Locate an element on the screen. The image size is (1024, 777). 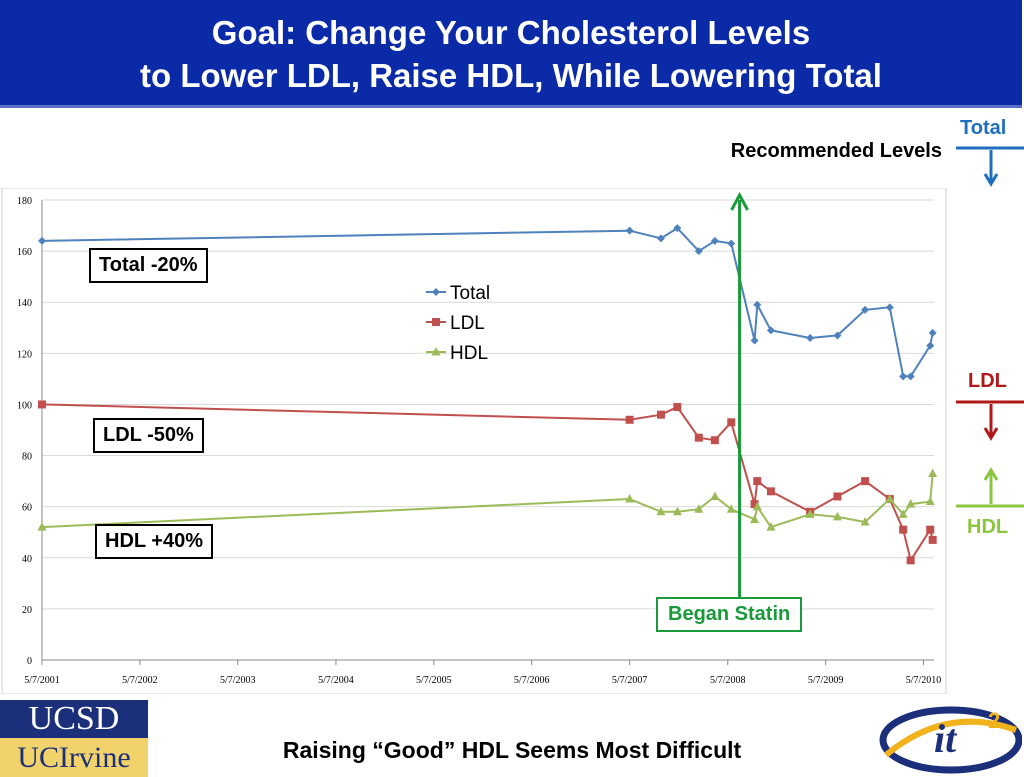
y-tick-label: 80 is located at coordinates (27, 457).